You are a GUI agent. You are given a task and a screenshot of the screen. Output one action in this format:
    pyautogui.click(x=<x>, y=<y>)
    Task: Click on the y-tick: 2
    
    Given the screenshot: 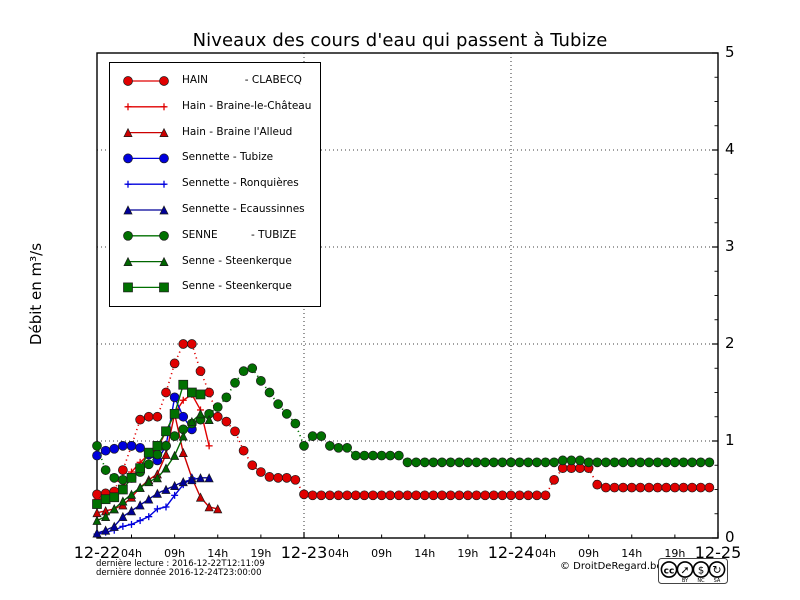 What is the action you would take?
    pyautogui.click(x=730, y=343)
    